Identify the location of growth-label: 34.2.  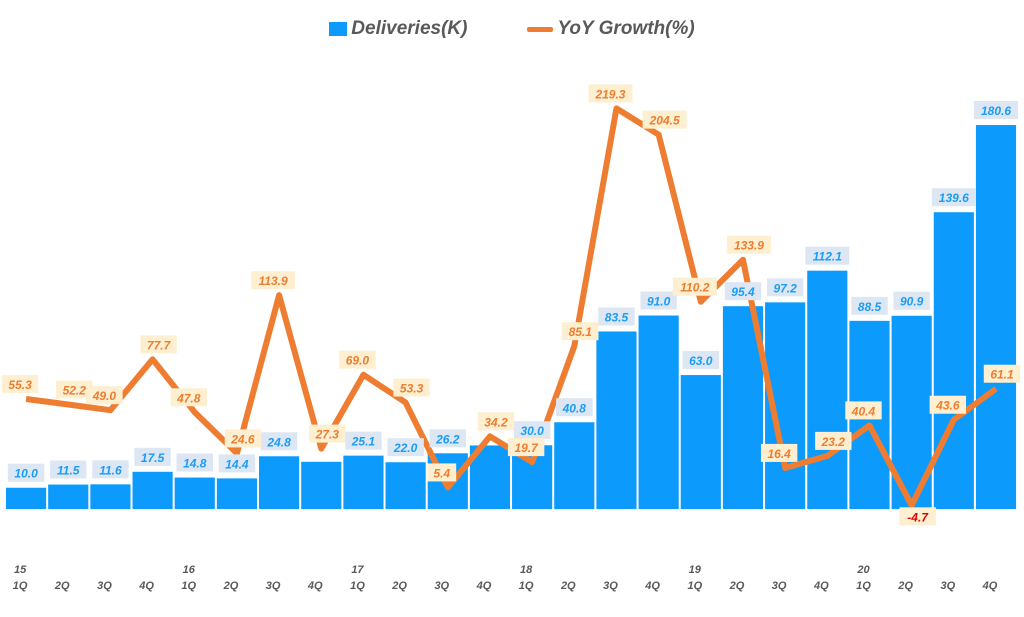
(496, 422).